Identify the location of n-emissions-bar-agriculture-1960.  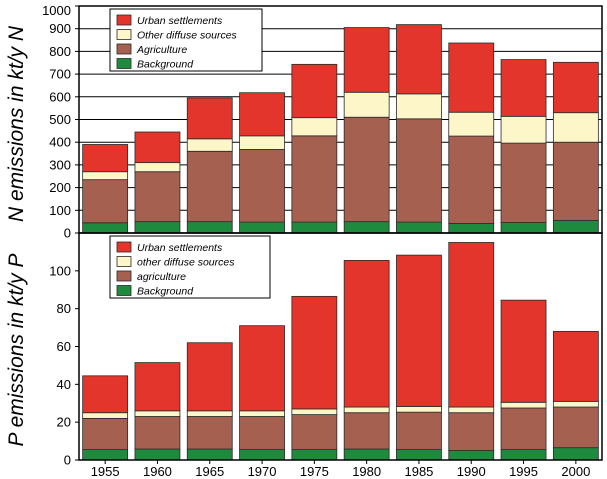
(157, 197).